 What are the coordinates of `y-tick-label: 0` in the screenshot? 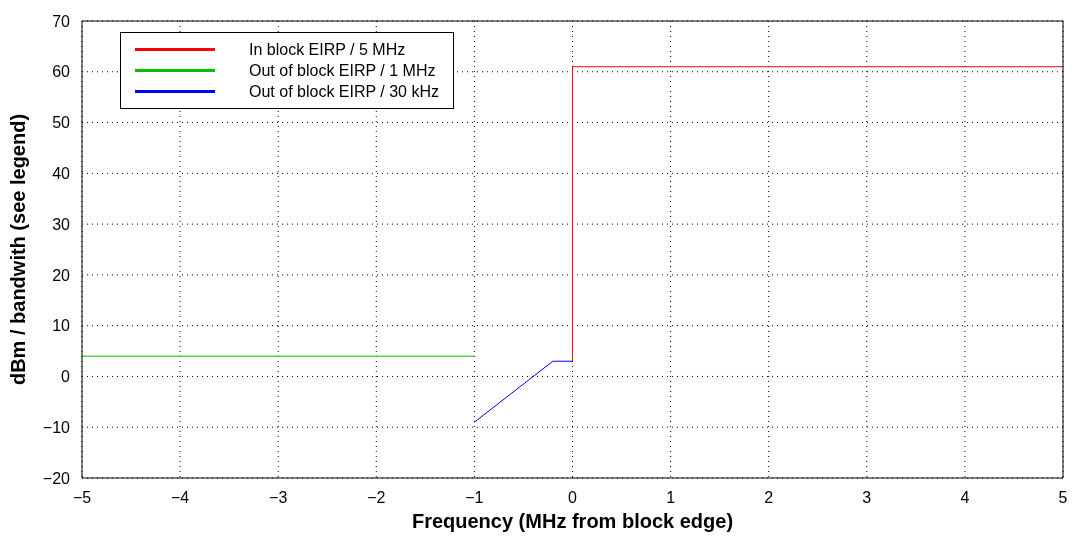 It's located at (66, 377).